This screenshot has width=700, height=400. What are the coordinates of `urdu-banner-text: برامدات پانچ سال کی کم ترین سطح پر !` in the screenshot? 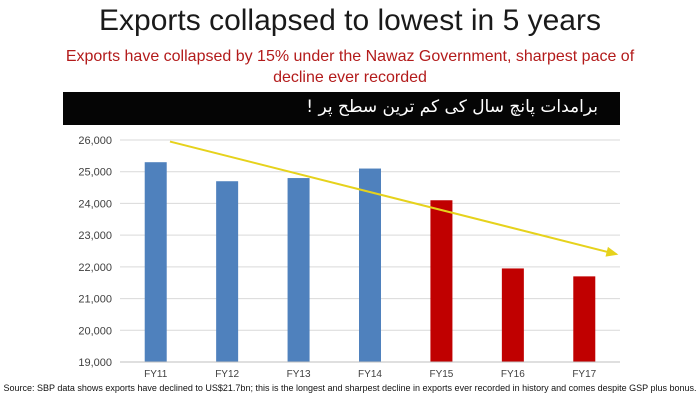 It's located at (452, 107).